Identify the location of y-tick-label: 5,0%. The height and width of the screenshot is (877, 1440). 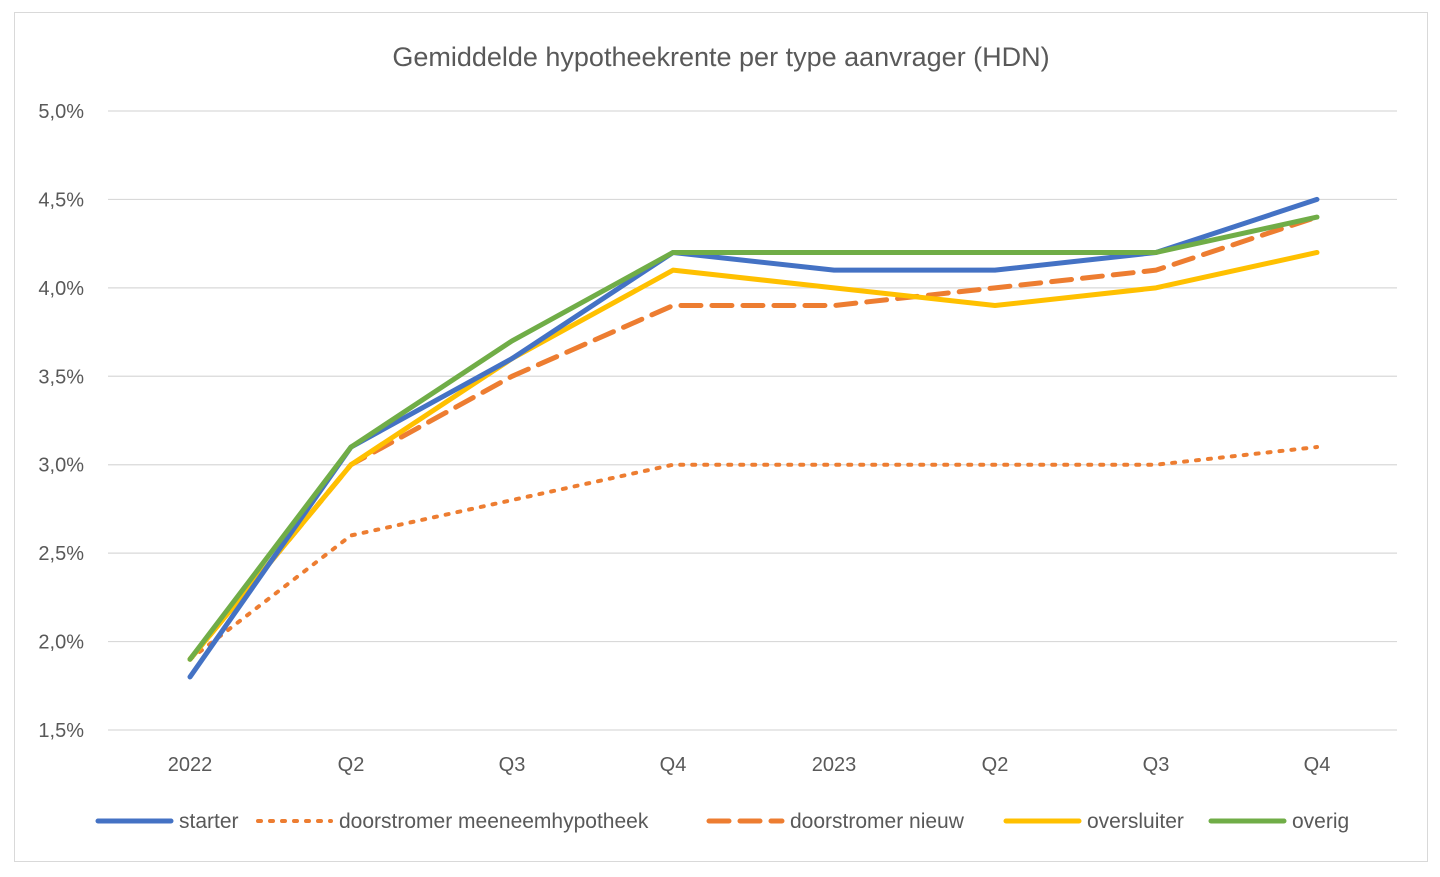
(61, 112).